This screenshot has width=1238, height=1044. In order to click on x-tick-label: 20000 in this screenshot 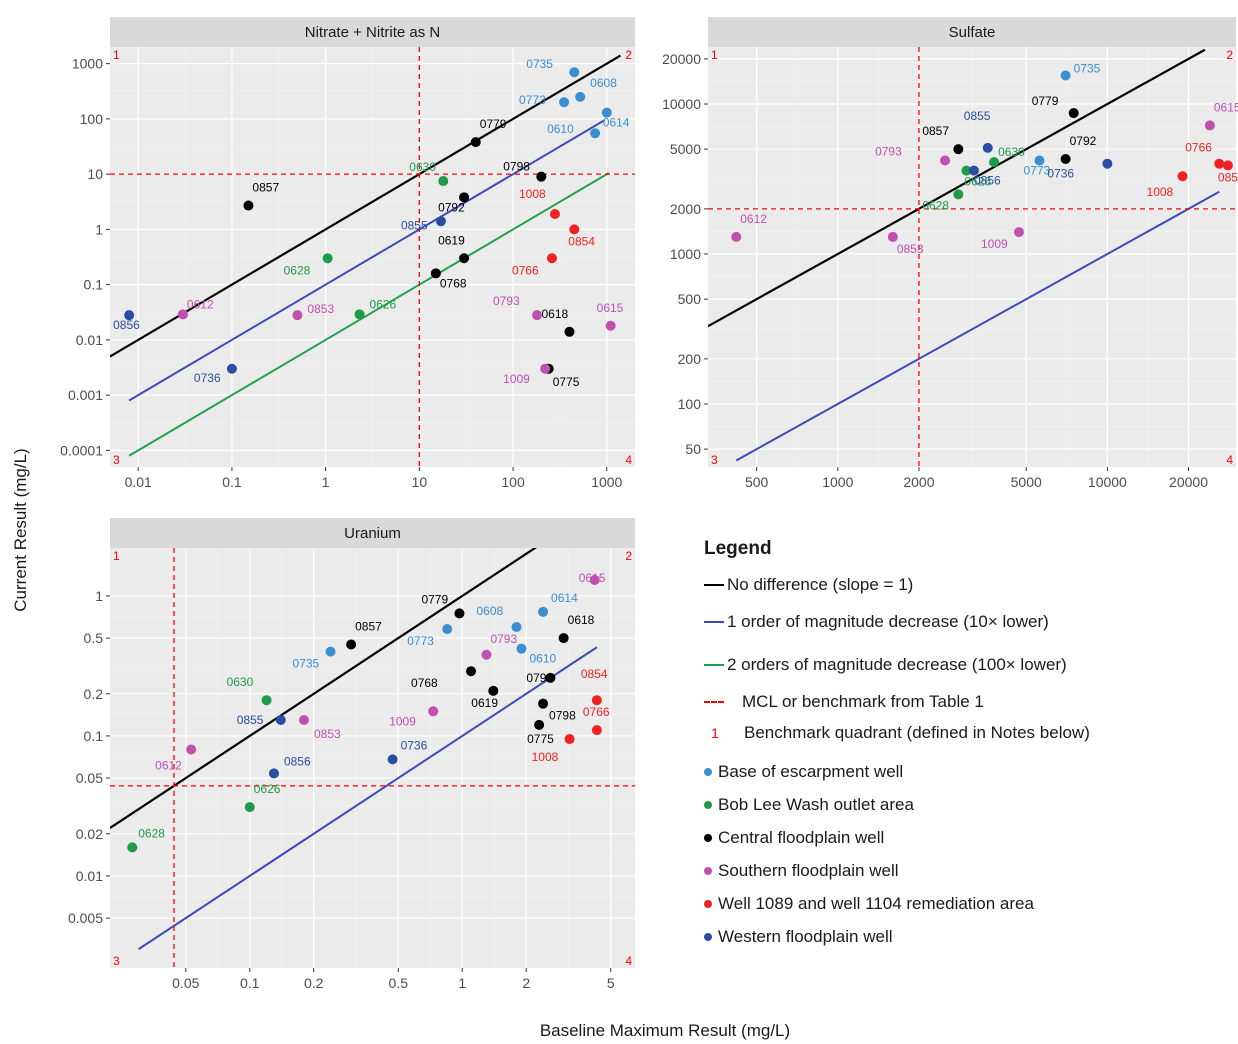, I will do `click(1188, 482)`.